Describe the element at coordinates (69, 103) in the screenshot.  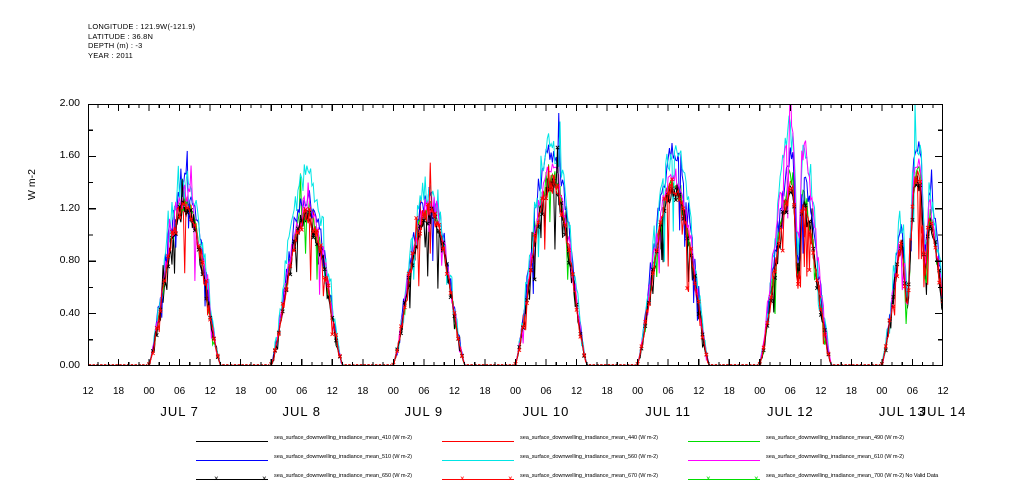
I see `y-tick-label: 2.00` at that location.